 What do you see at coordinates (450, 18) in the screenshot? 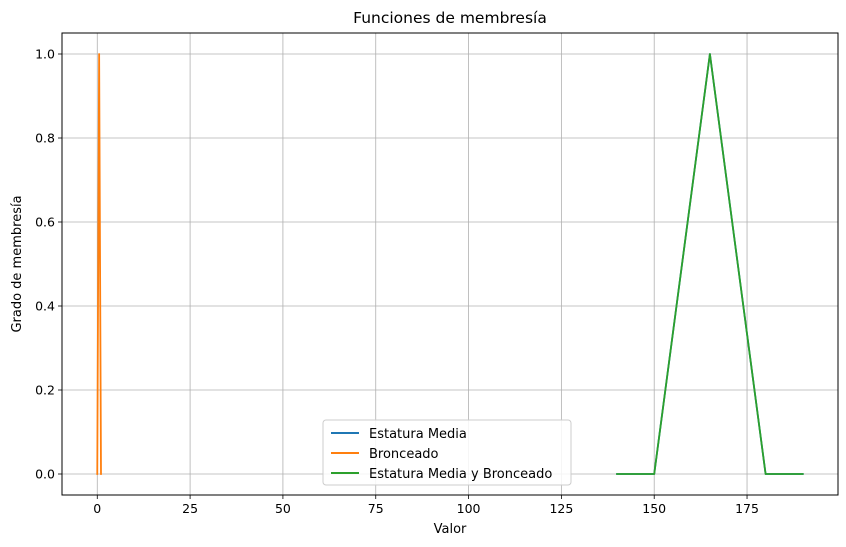
I see `chart-title: Funciones de membresía` at bounding box center [450, 18].